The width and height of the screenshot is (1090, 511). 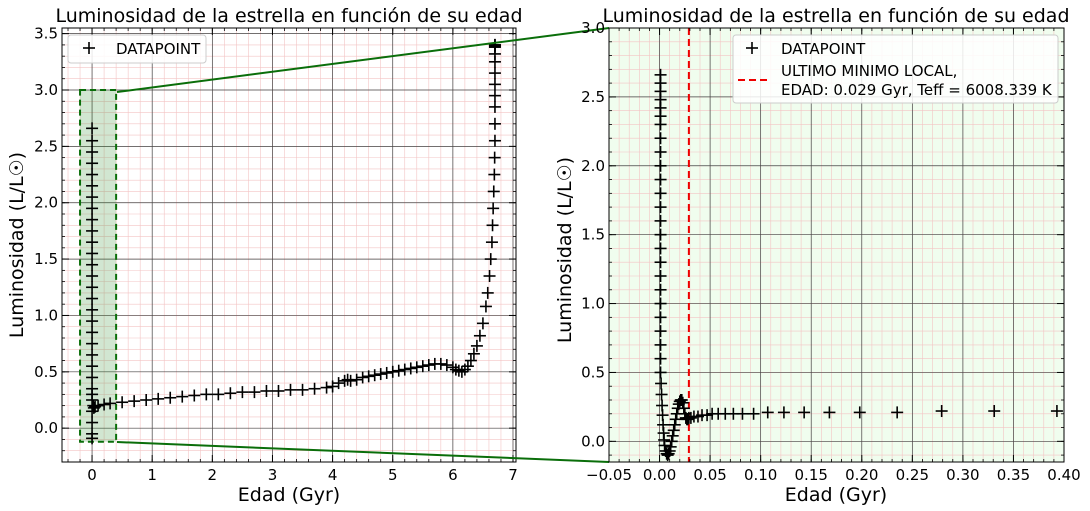 What do you see at coordinates (593, 235) in the screenshot?
I see `y-tick-label: 1.5` at bounding box center [593, 235].